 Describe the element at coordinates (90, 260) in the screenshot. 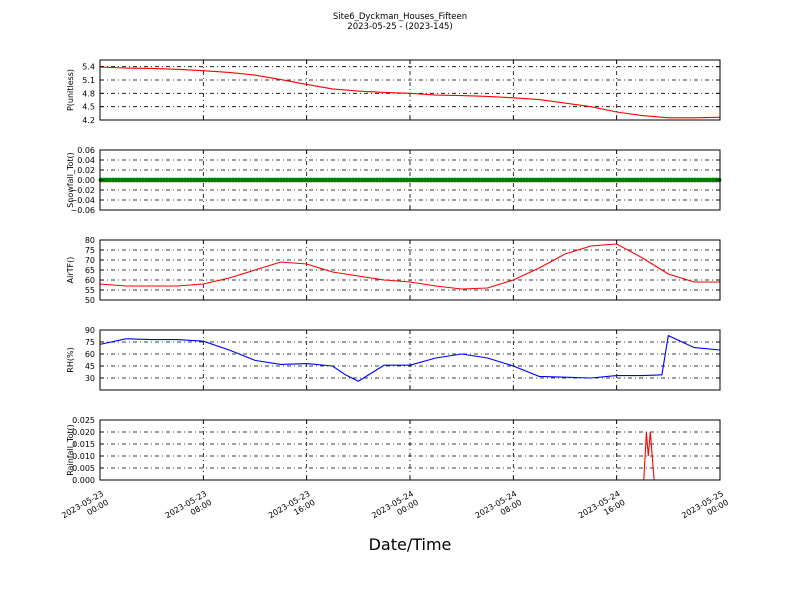

I see `y-tick-label: 70` at that location.